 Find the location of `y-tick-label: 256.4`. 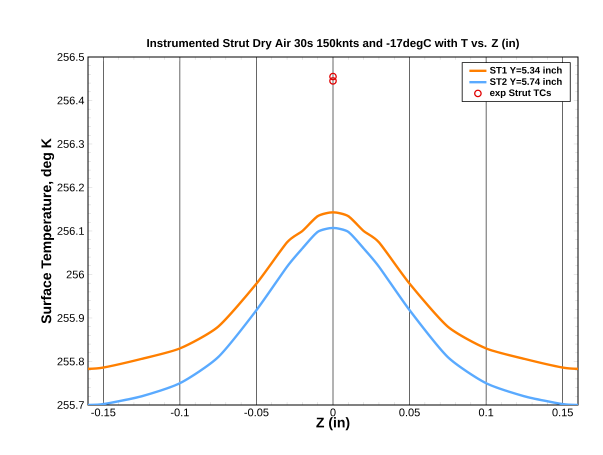

y-tick-label: 256.4 is located at coordinates (70, 100).